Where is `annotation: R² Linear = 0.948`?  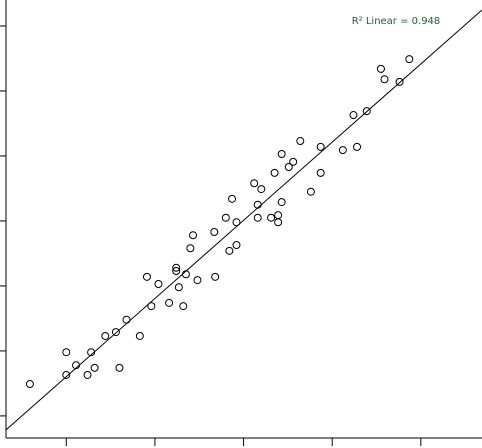
annotation: R² Linear = 0.948 is located at coordinates (396, 21).